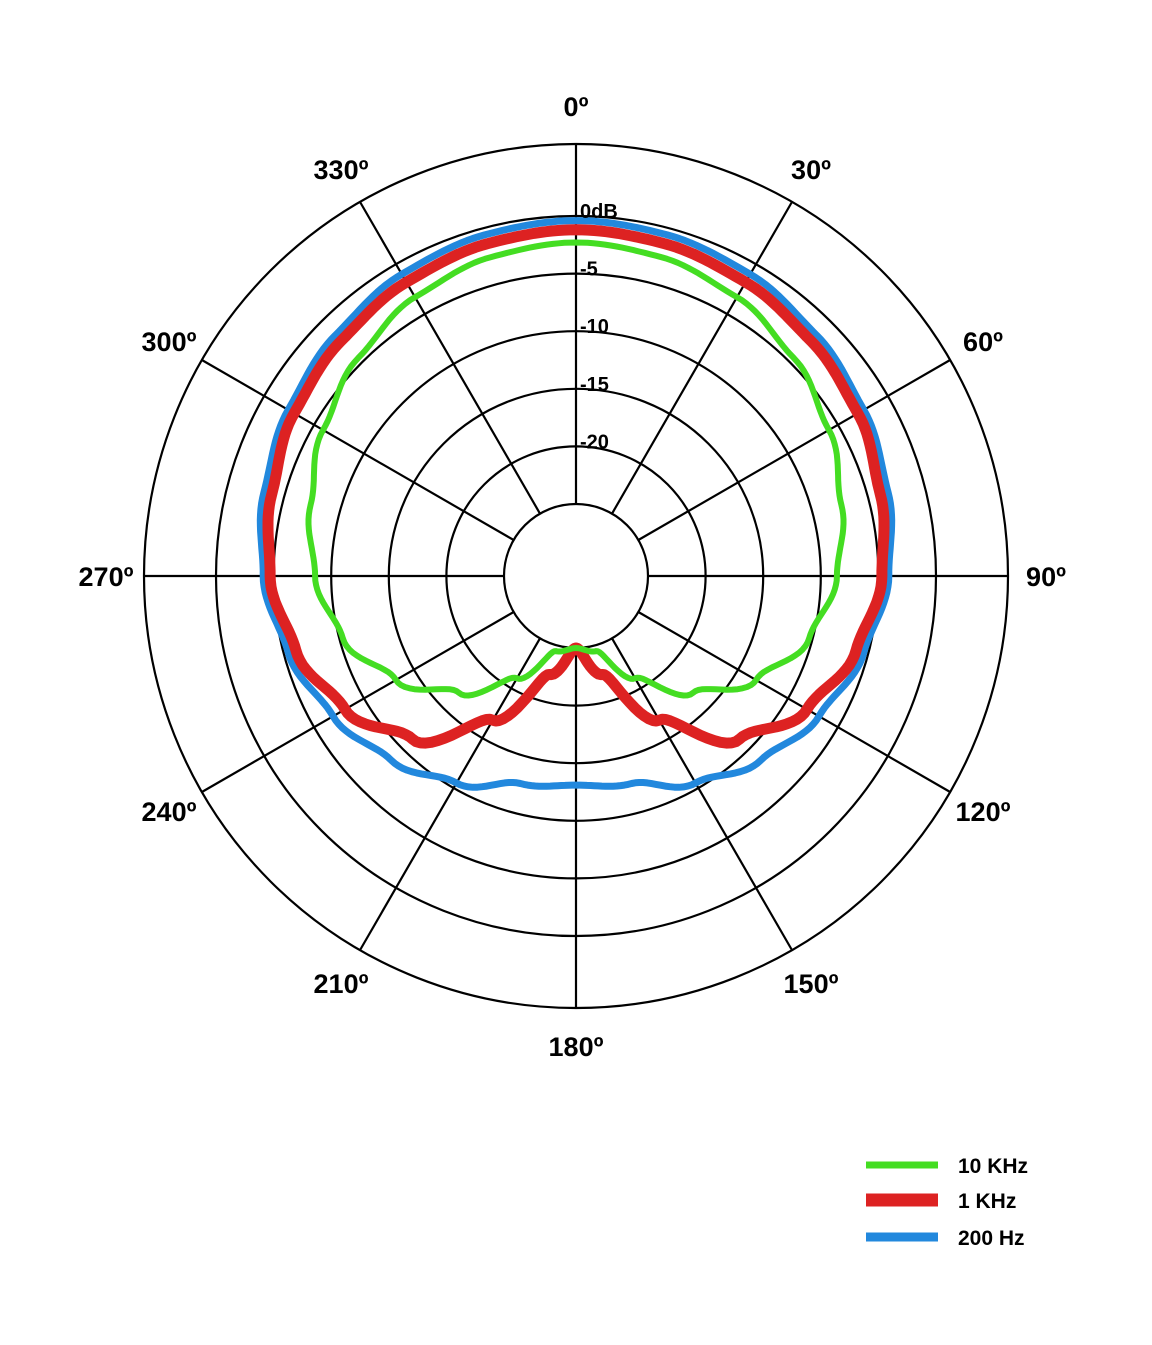  I want to click on db-label-0: 0dB, so click(599, 212).